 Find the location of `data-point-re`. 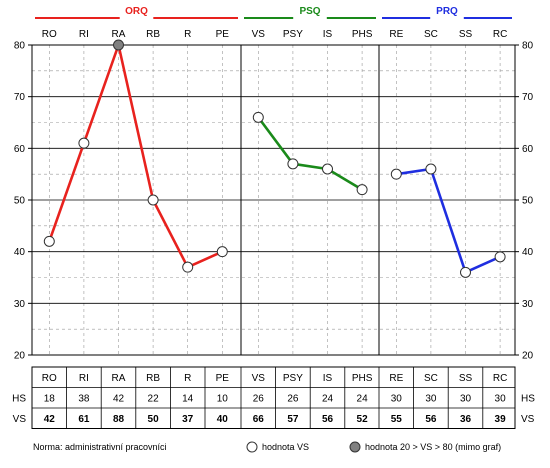

data-point-re is located at coordinates (396, 174).